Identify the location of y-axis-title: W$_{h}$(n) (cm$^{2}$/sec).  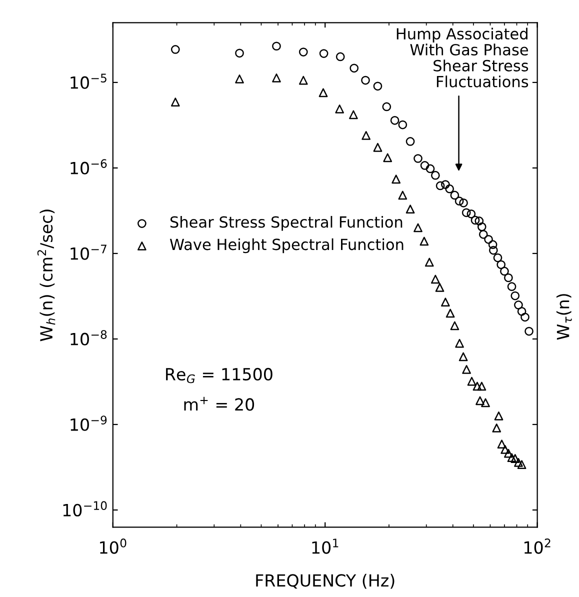
(46, 276).